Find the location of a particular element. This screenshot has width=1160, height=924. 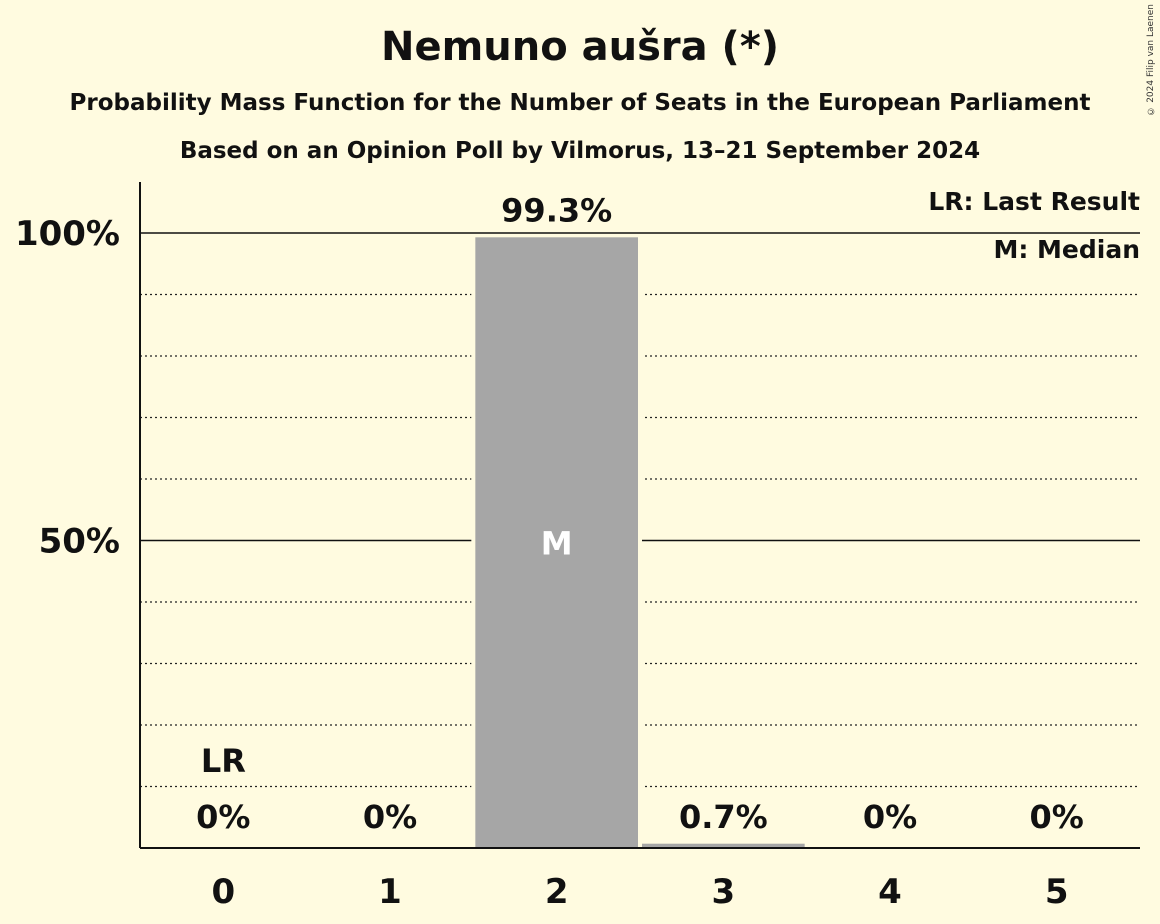

y-tick-label: 50% is located at coordinates (79, 542).